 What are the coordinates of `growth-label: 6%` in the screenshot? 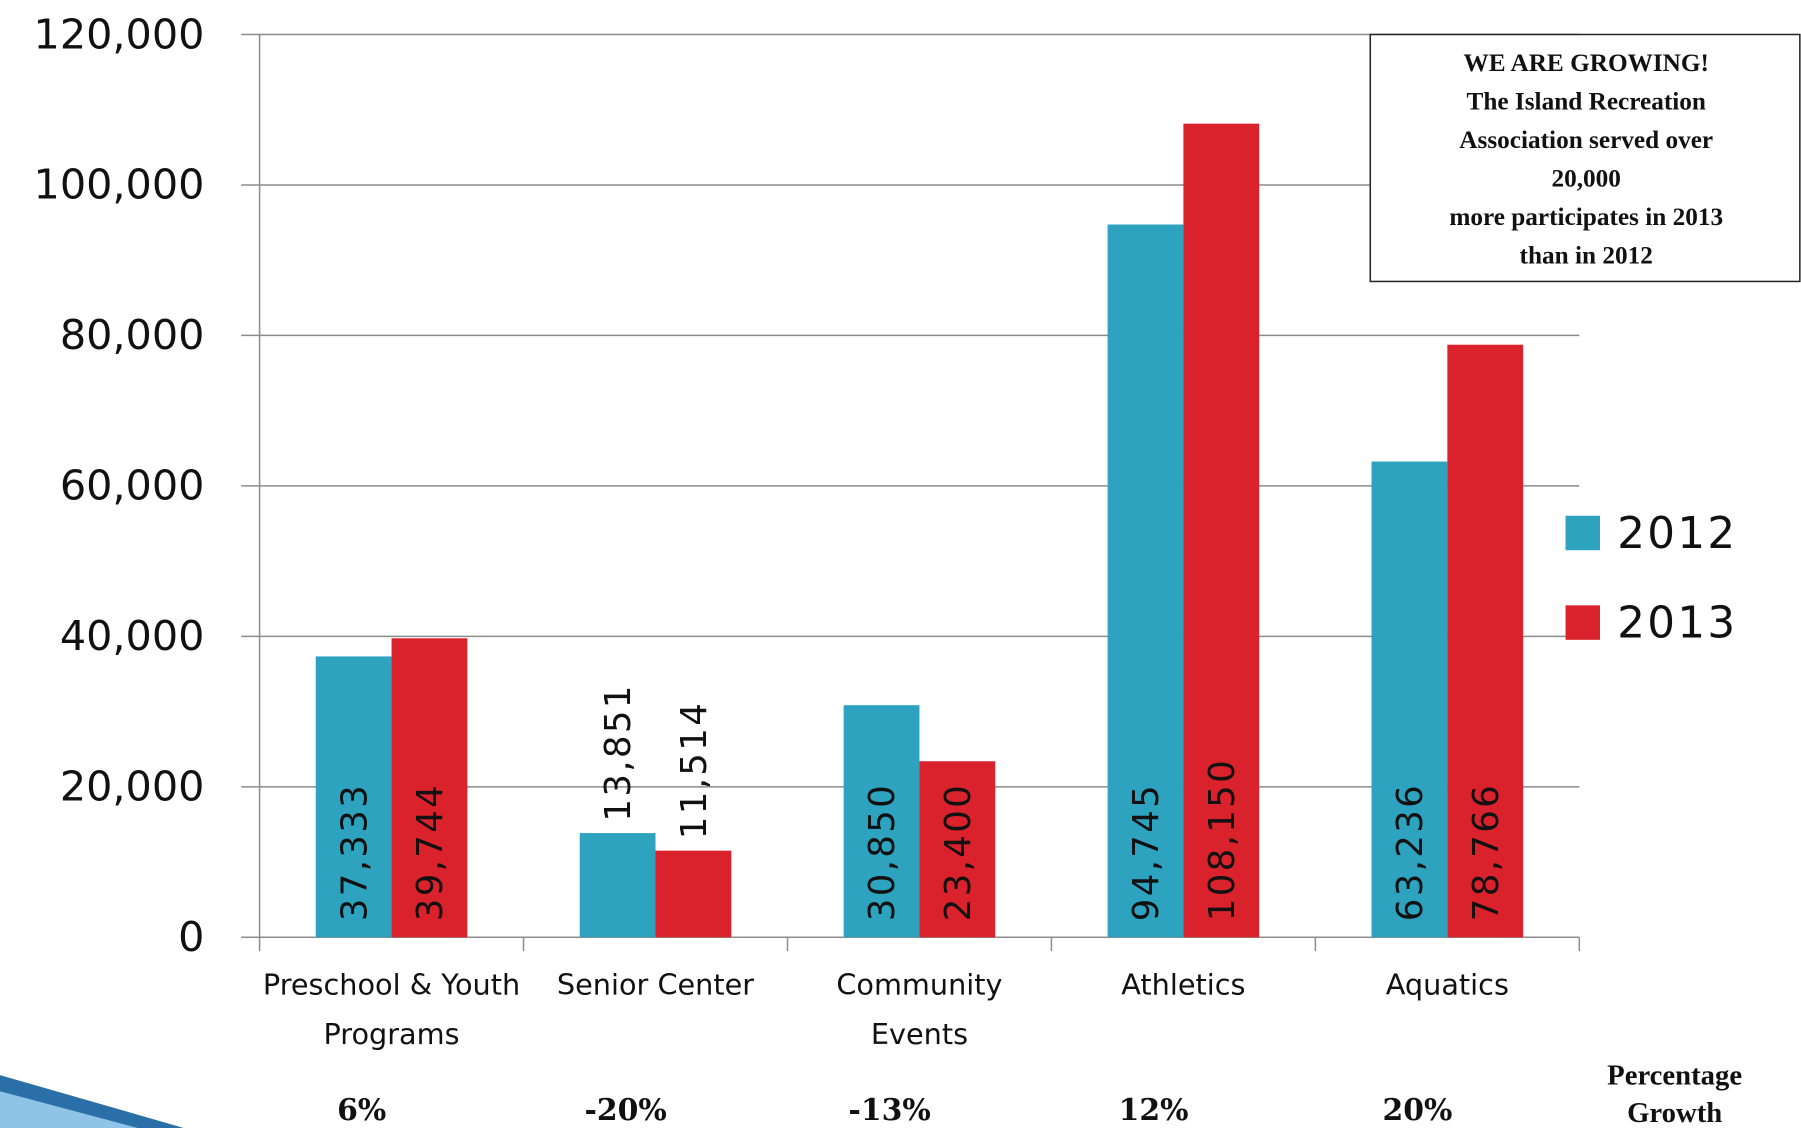 It's located at (361, 1110).